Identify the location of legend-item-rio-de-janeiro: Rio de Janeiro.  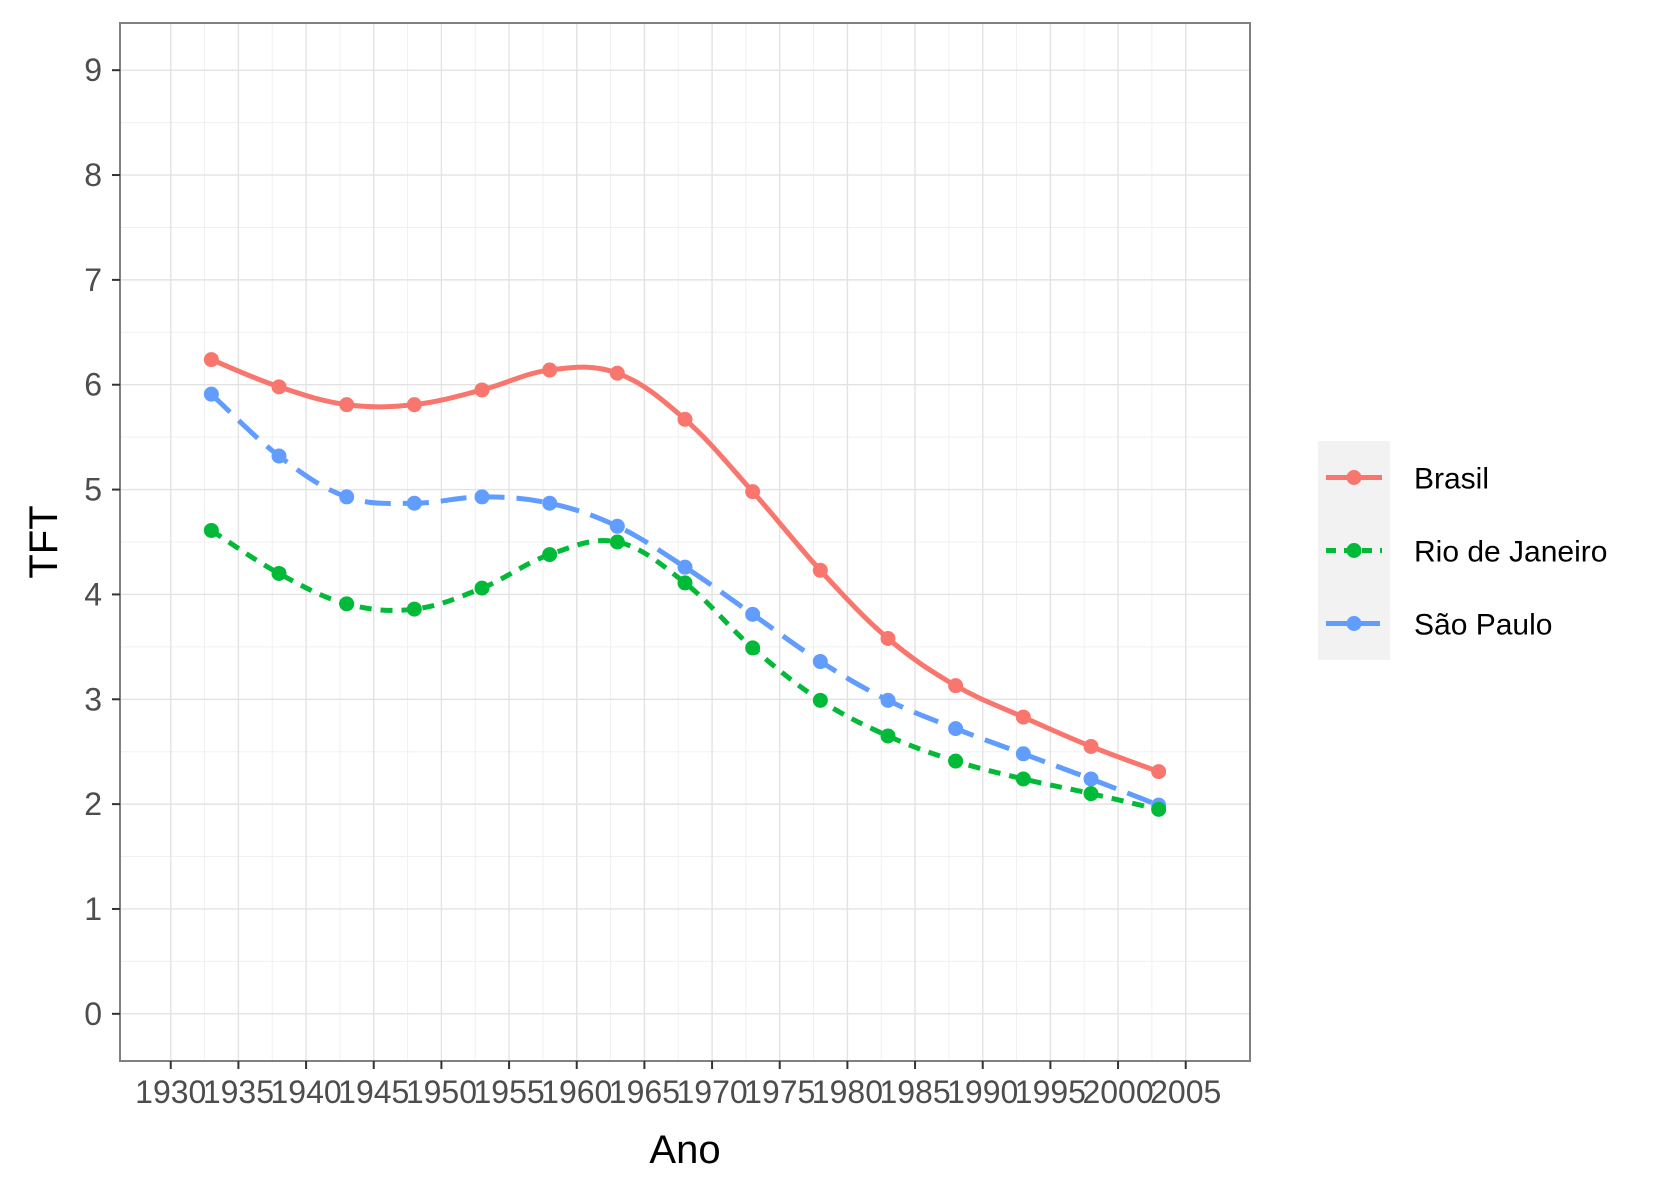
(1466, 552).